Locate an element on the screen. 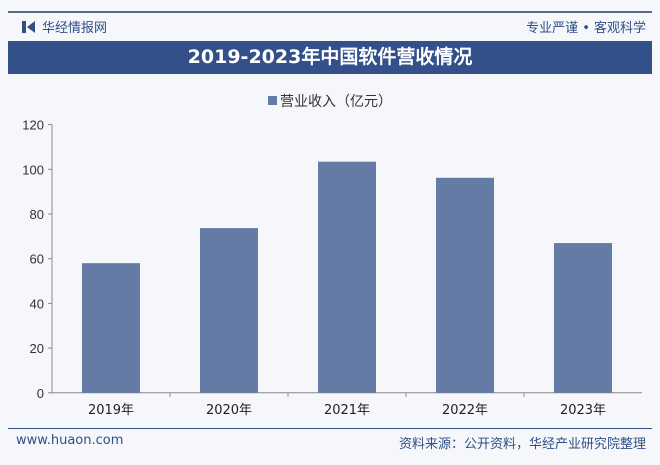 Image resolution: width=660 pixels, height=465 pixels. y-tick-label: 40 is located at coordinates (37, 303).